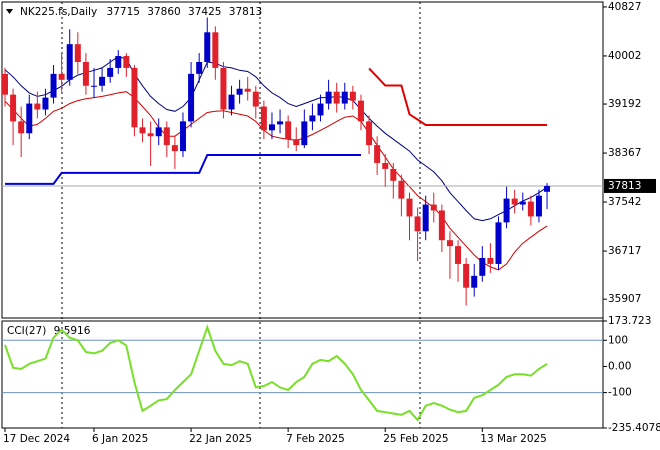 The image size is (660, 450). I want to click on last-high: 37860, so click(163, 12).